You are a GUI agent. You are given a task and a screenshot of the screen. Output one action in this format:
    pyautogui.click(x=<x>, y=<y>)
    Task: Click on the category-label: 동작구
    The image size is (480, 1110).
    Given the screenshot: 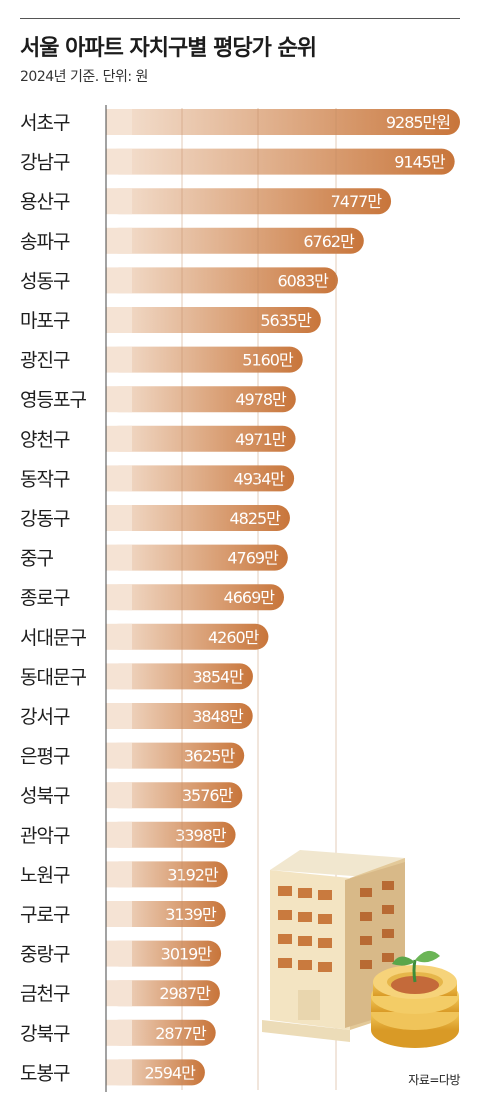 What is the action you would take?
    pyautogui.click(x=45, y=479)
    